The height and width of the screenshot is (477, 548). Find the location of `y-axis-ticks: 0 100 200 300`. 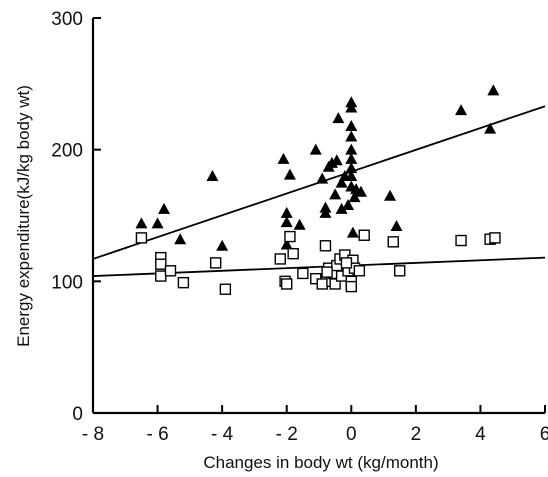

y-axis-ticks: 0 100 200 300 is located at coordinates (76, 217).